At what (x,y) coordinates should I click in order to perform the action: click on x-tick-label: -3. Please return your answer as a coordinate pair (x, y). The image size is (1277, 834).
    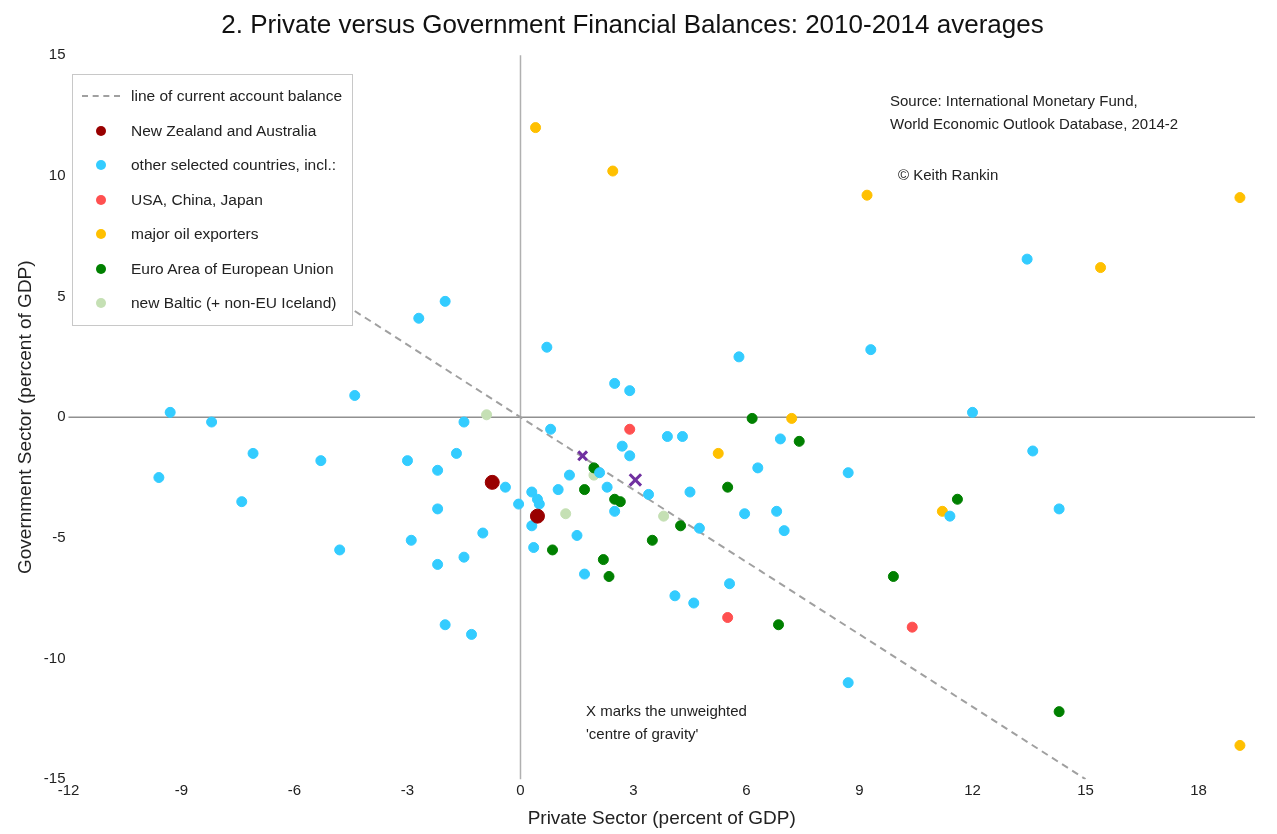
    Looking at the image, I should click on (407, 790).